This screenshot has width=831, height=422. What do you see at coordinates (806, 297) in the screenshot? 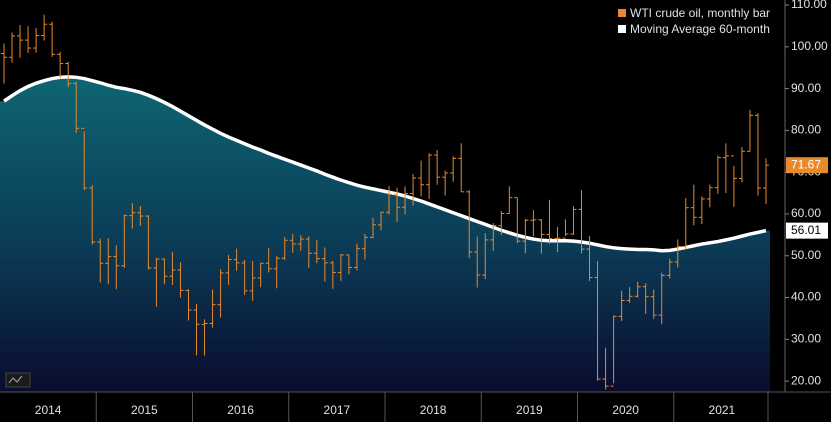
I see `y-tick-label: 40.00` at bounding box center [806, 297].